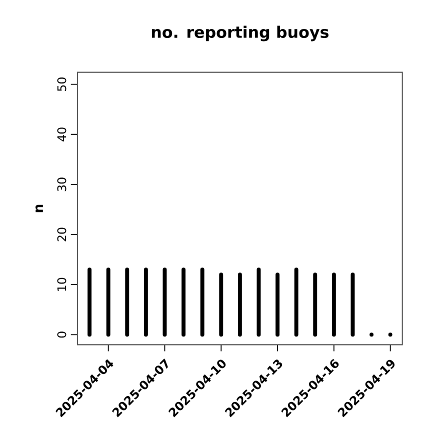 The image size is (440, 436). What do you see at coordinates (61, 284) in the screenshot?
I see `y-tick-label: 10` at bounding box center [61, 284].